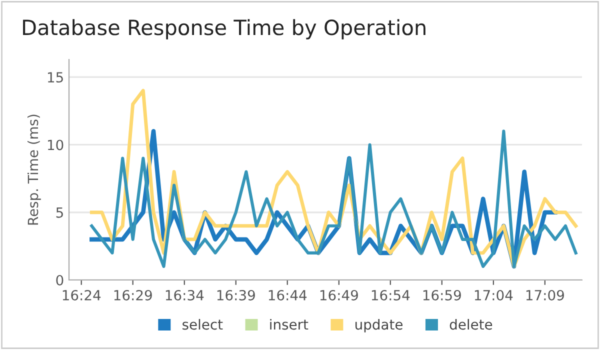  What do you see at coordinates (379, 325) in the screenshot?
I see `legend-label: update` at bounding box center [379, 325].